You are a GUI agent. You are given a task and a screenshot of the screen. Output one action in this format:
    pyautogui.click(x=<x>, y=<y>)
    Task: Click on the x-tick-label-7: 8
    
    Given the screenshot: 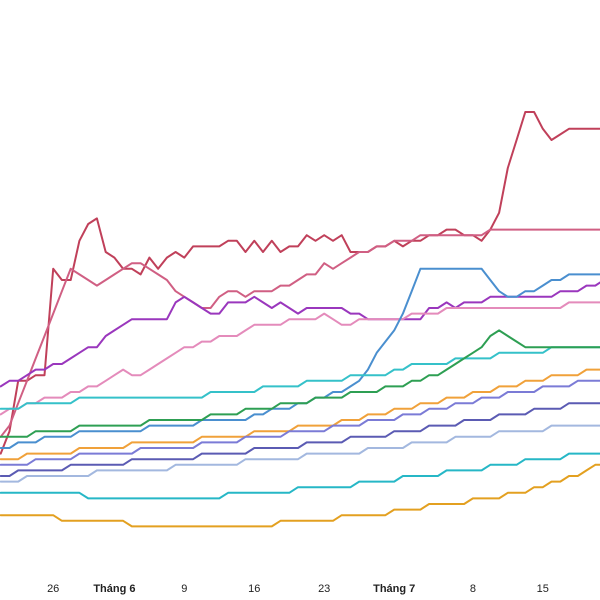 What is the action you would take?
    pyautogui.click(x=473, y=589)
    